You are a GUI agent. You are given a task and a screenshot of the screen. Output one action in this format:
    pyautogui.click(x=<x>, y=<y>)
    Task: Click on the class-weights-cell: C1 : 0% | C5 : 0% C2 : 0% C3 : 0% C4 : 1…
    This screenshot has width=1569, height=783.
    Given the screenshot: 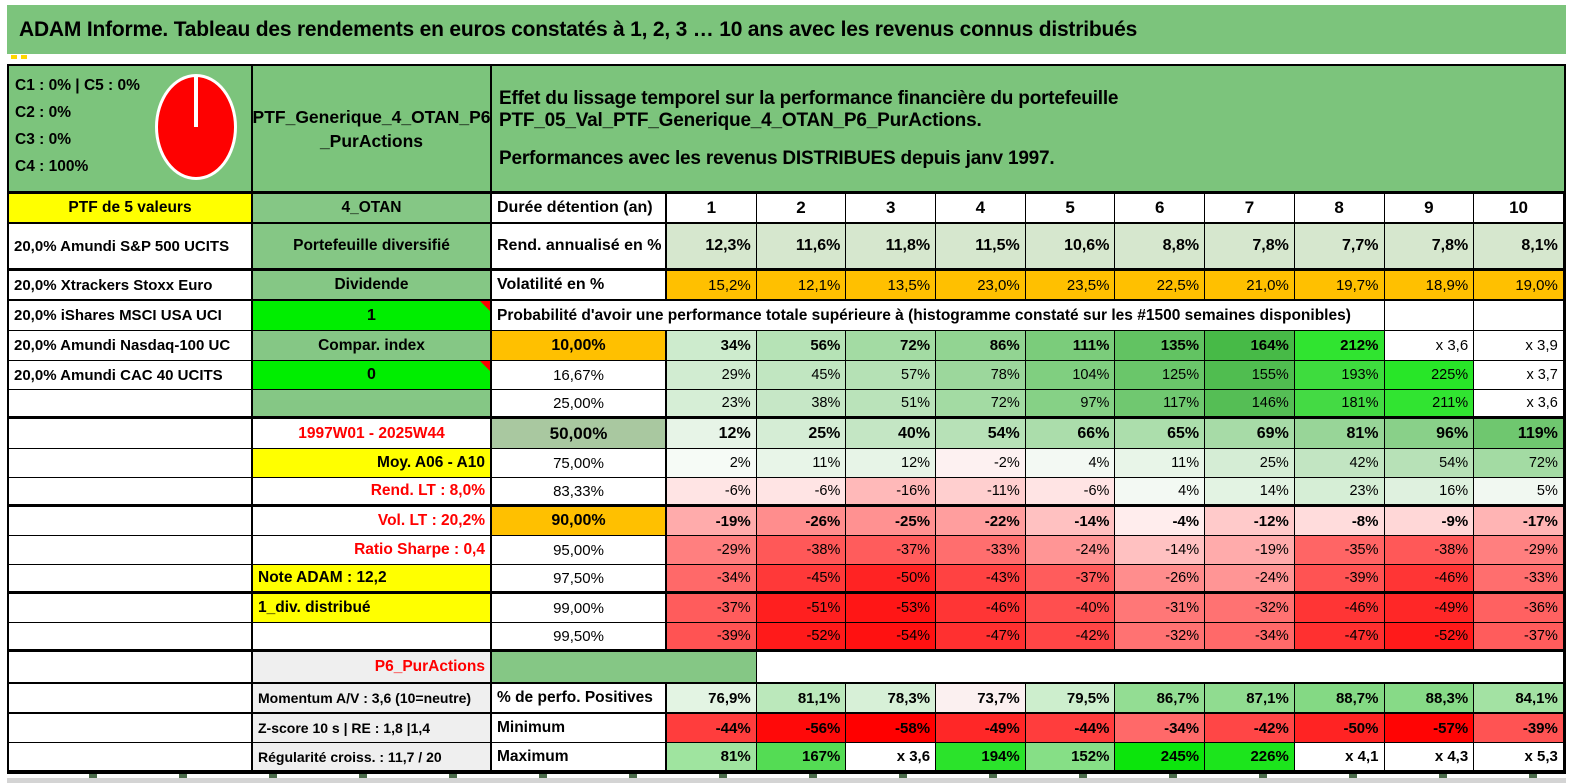 What is the action you would take?
    pyautogui.click(x=131, y=128)
    